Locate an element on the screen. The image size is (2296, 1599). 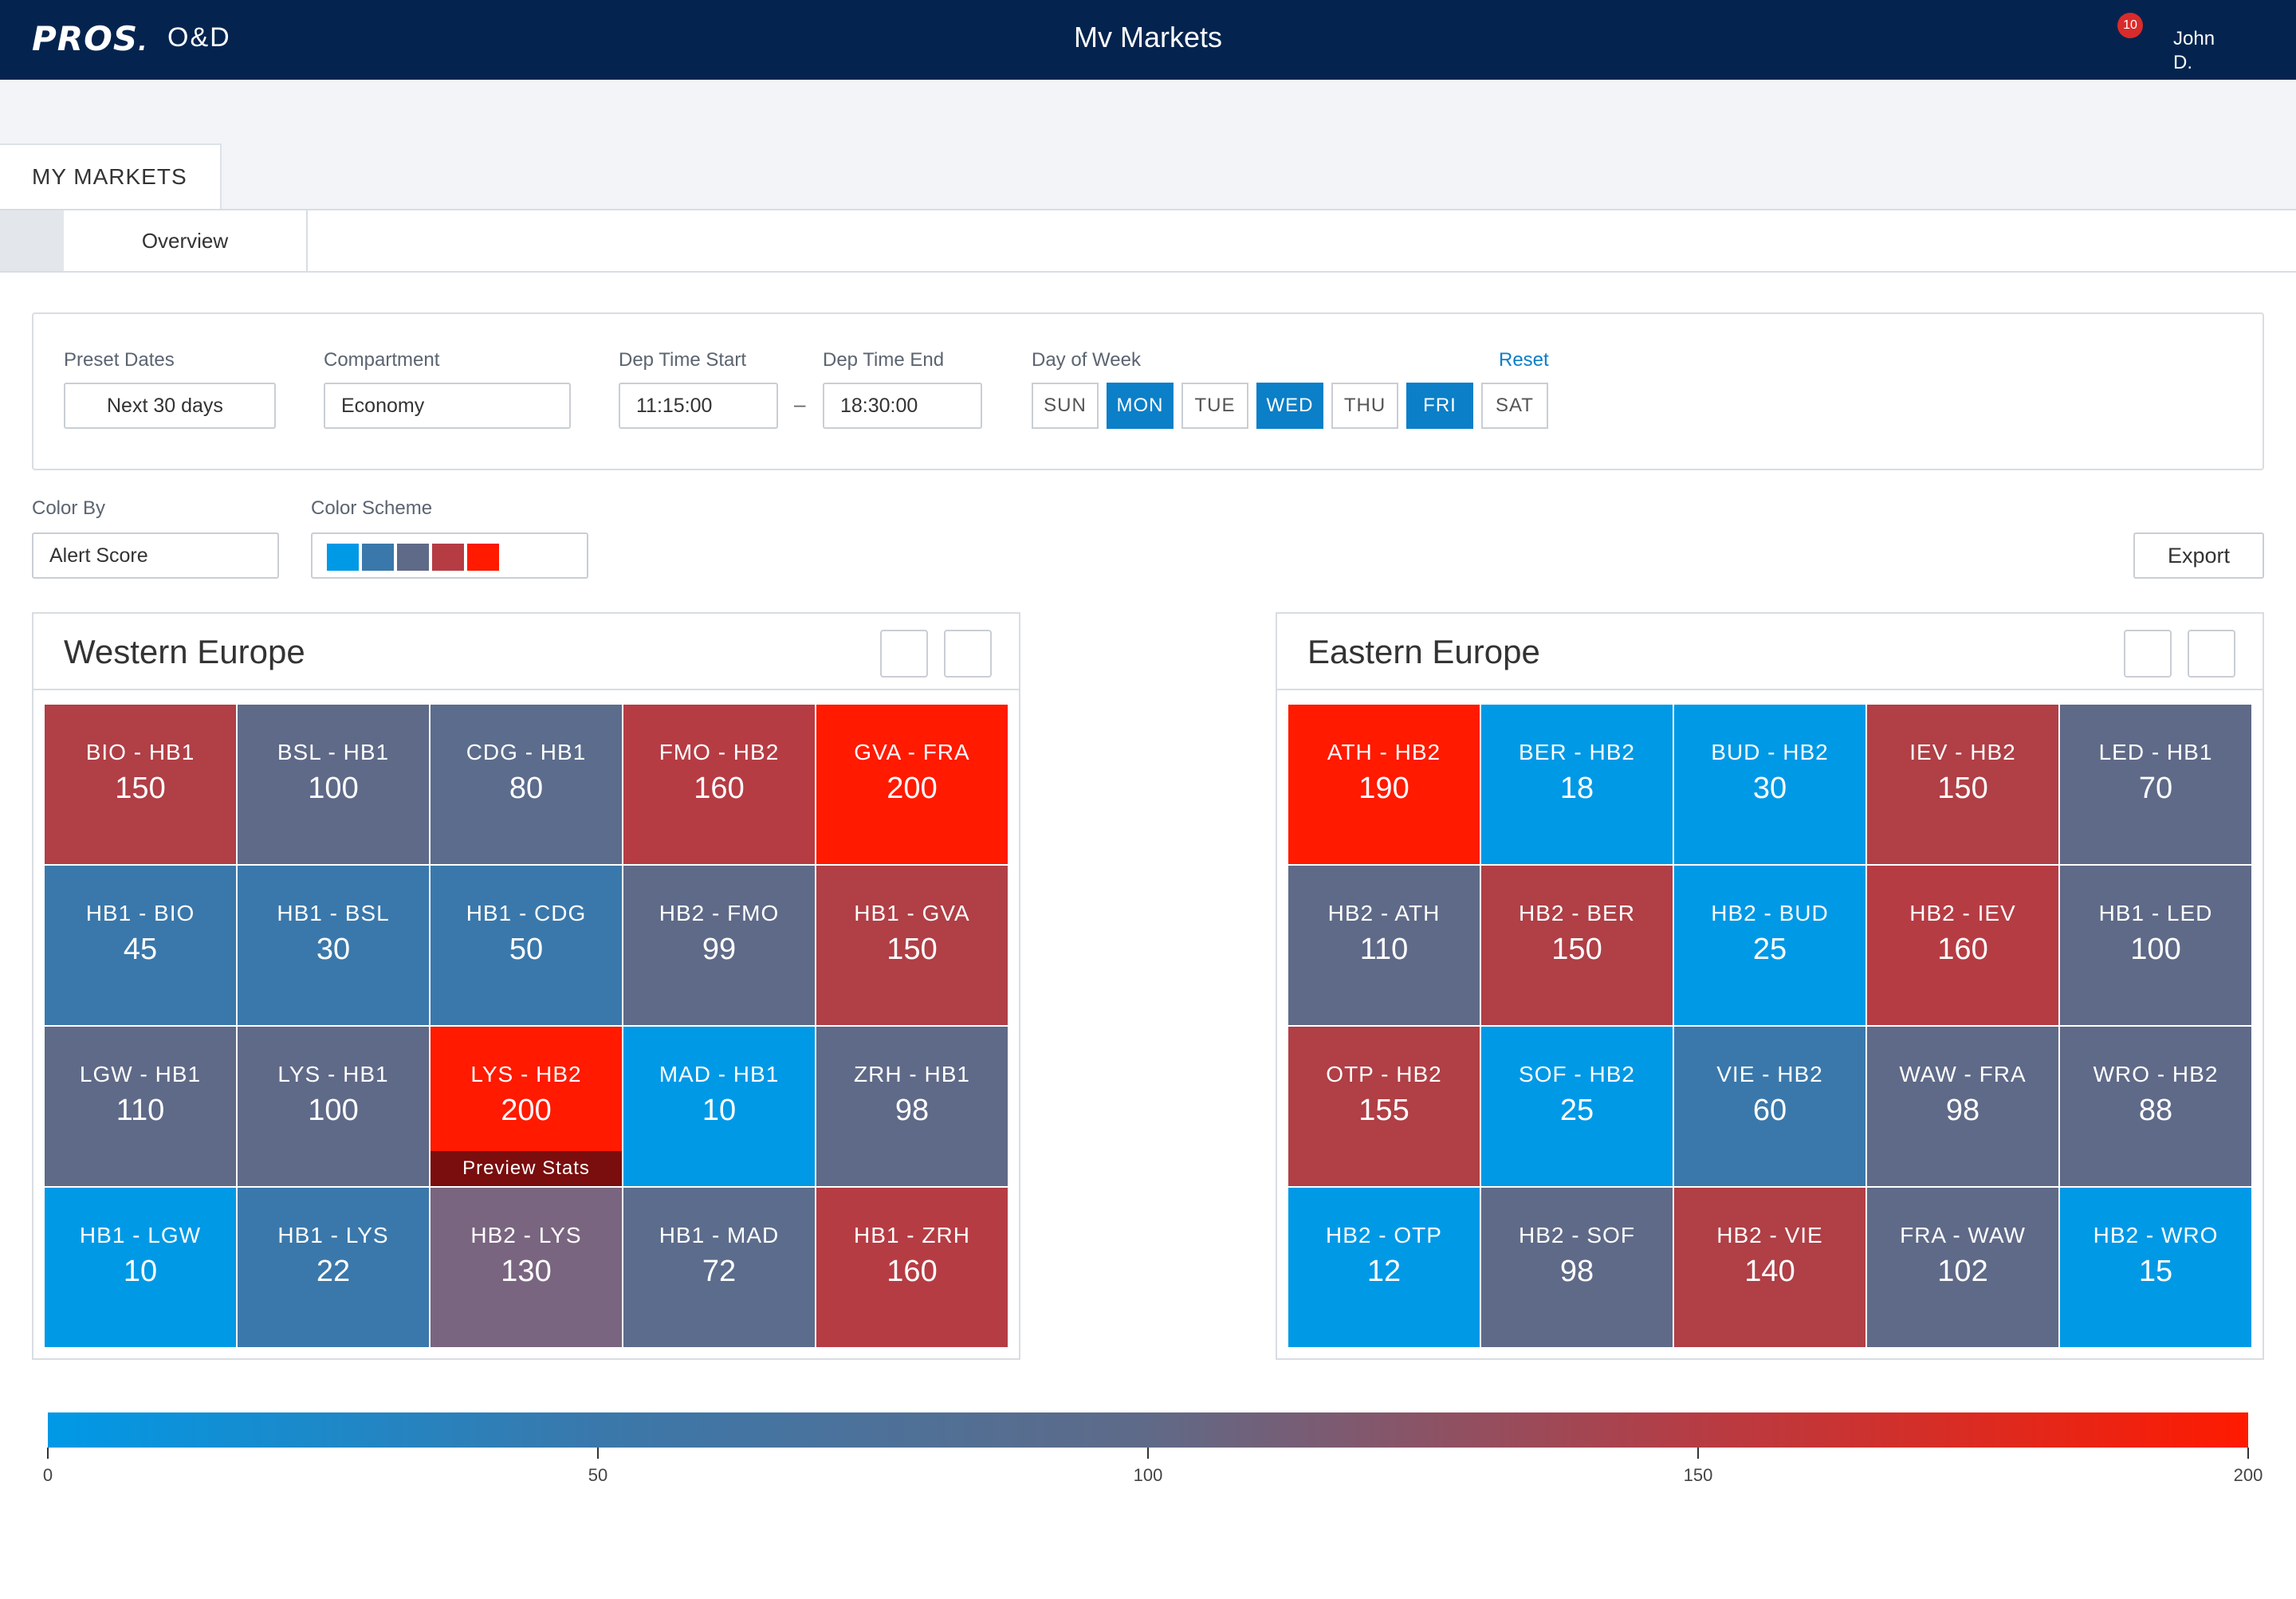
market-route: BIO - HB1 is located at coordinates (140, 752).